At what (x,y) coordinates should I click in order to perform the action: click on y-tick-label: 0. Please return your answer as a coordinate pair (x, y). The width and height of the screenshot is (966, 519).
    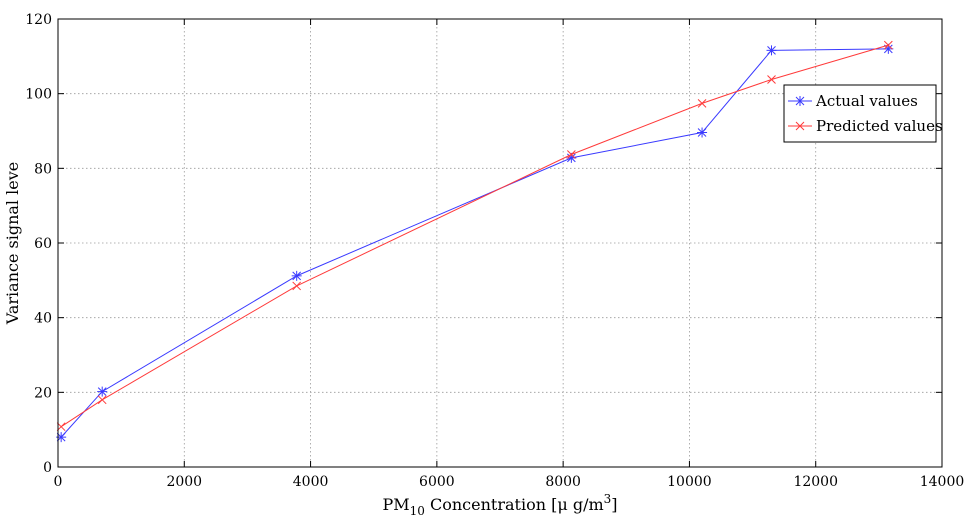
    Looking at the image, I should click on (47, 468).